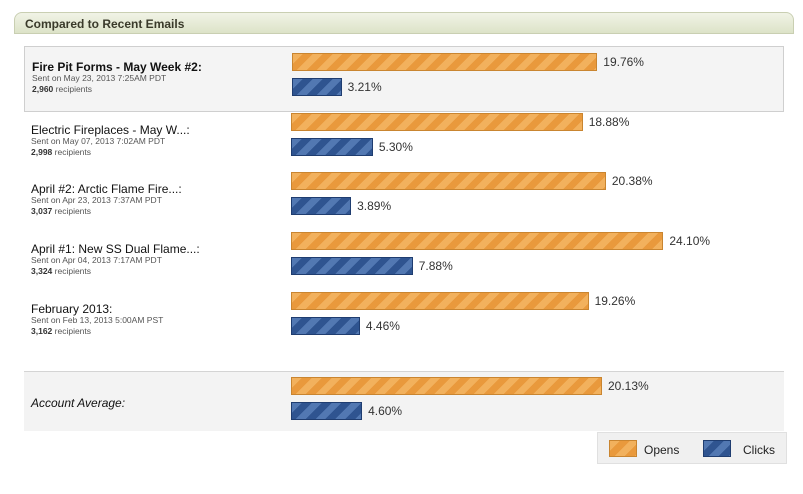 The height and width of the screenshot is (494, 803). I want to click on email-title: Electric Fireplaces - May W...:, so click(110, 130).